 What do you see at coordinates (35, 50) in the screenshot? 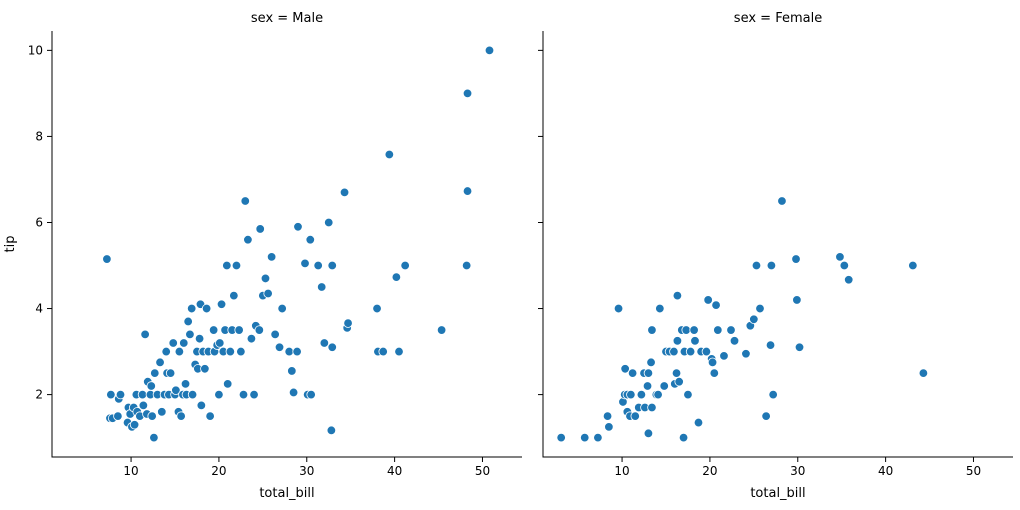
I see `panel-male-y-tick-label: 10` at bounding box center [35, 50].